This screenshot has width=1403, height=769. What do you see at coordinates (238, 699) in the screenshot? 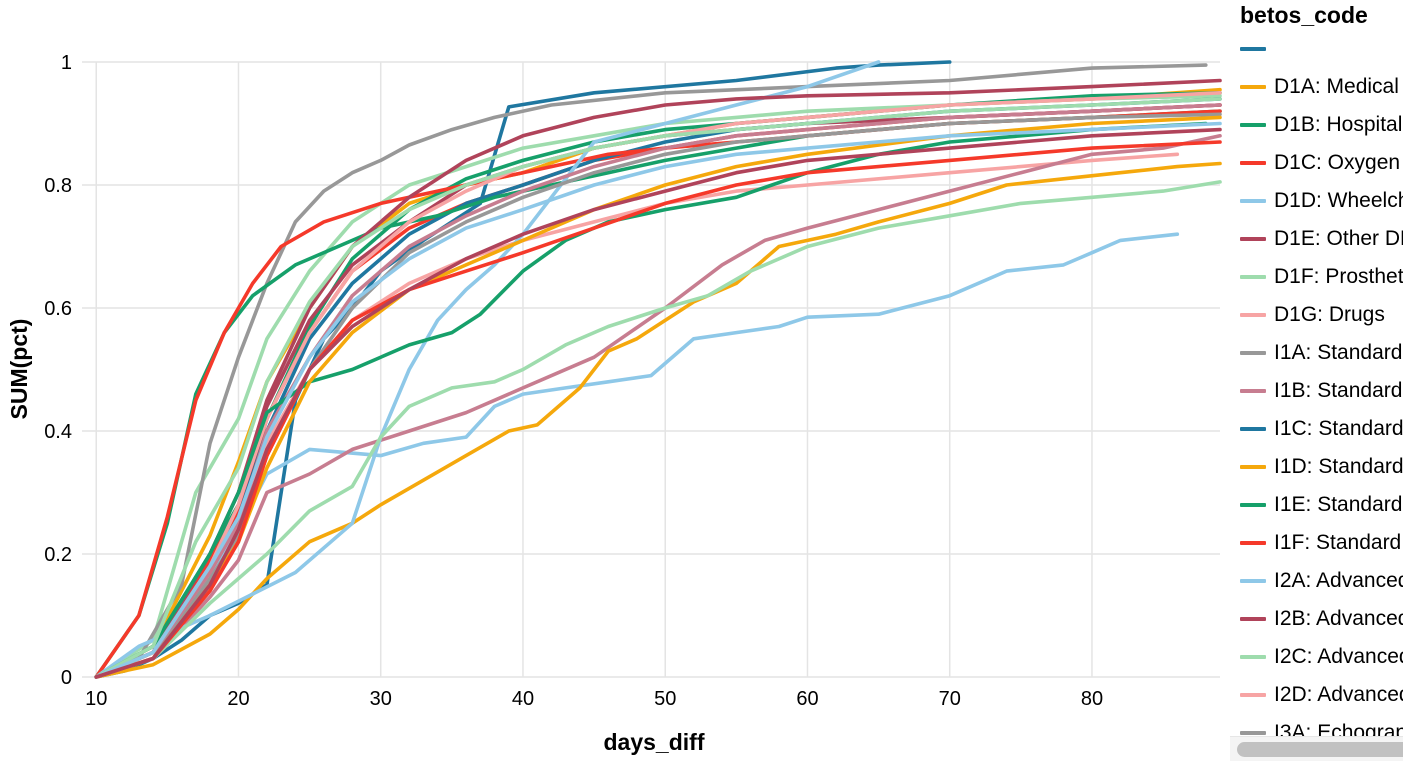
I see `x-tick-label: 20` at bounding box center [238, 699].